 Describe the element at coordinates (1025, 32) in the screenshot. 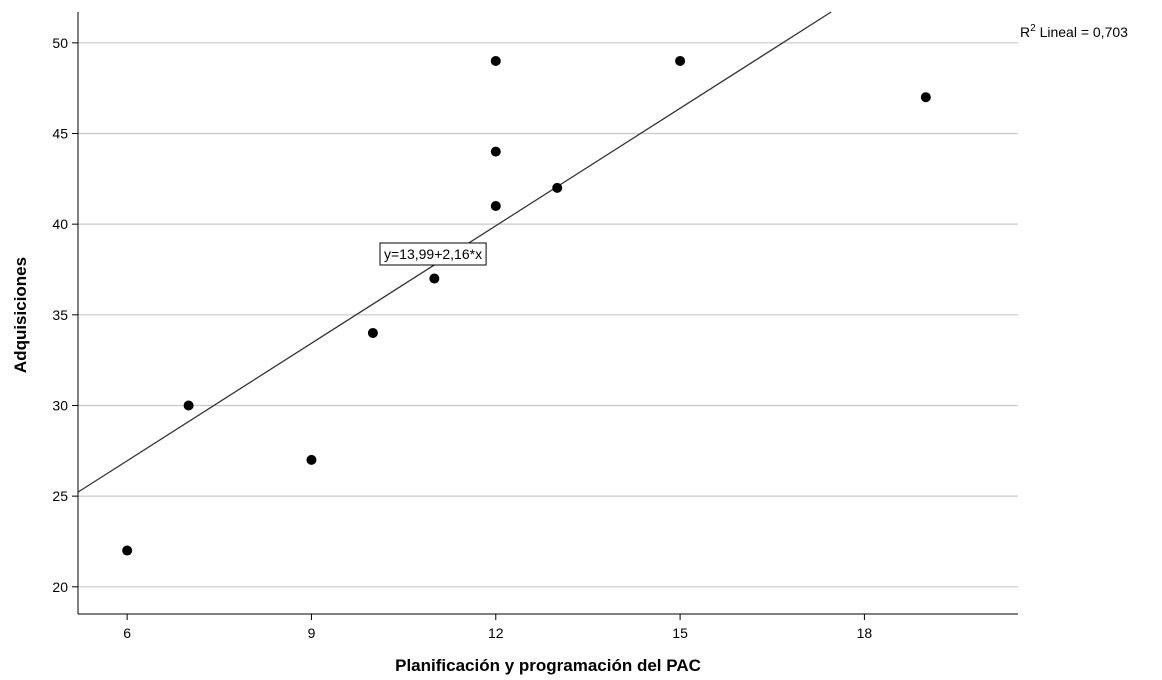

I see `r2-prefix: R` at that location.